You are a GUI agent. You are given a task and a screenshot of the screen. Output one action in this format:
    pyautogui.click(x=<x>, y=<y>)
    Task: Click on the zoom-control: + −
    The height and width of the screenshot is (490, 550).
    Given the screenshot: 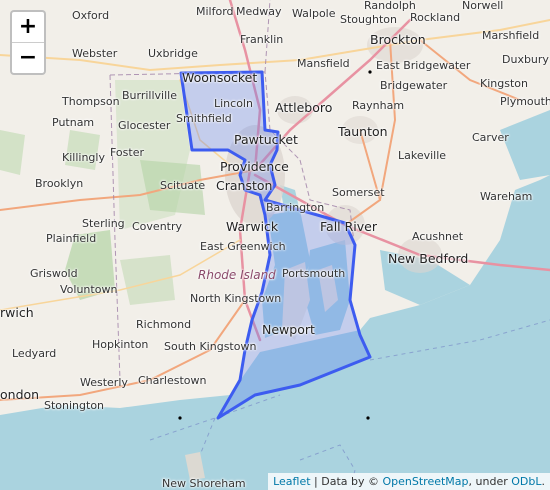 What is the action you would take?
    pyautogui.click(x=28, y=42)
    